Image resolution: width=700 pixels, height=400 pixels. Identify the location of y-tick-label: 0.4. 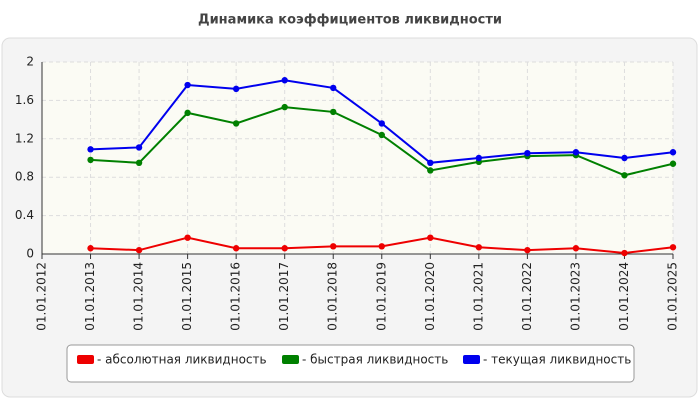
(24, 215).